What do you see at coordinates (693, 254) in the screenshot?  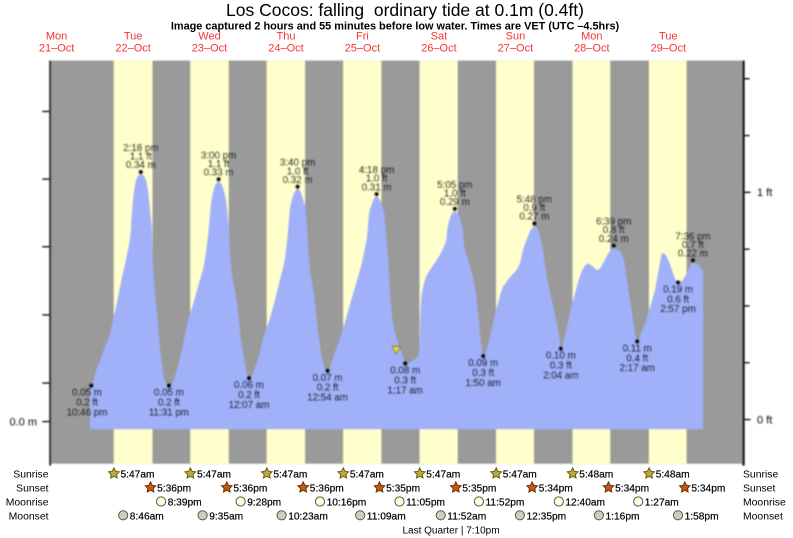 I see `svg-text: 0.22 m` at bounding box center [693, 254].